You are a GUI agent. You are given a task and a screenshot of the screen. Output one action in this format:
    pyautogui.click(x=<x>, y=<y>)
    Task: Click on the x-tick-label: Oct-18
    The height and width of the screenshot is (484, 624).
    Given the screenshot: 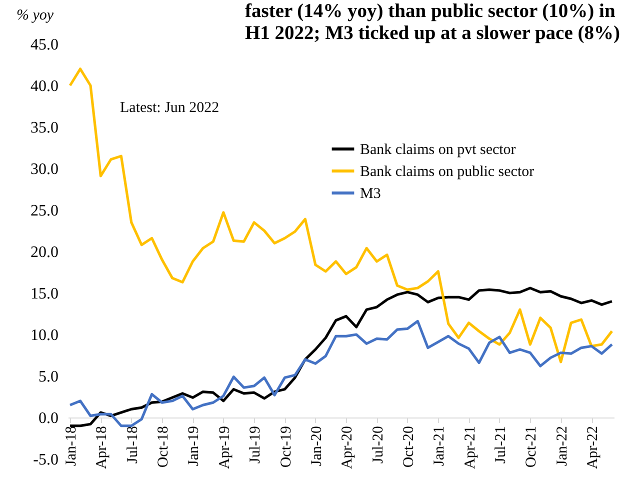 What is the action you would take?
    pyautogui.click(x=164, y=447)
    